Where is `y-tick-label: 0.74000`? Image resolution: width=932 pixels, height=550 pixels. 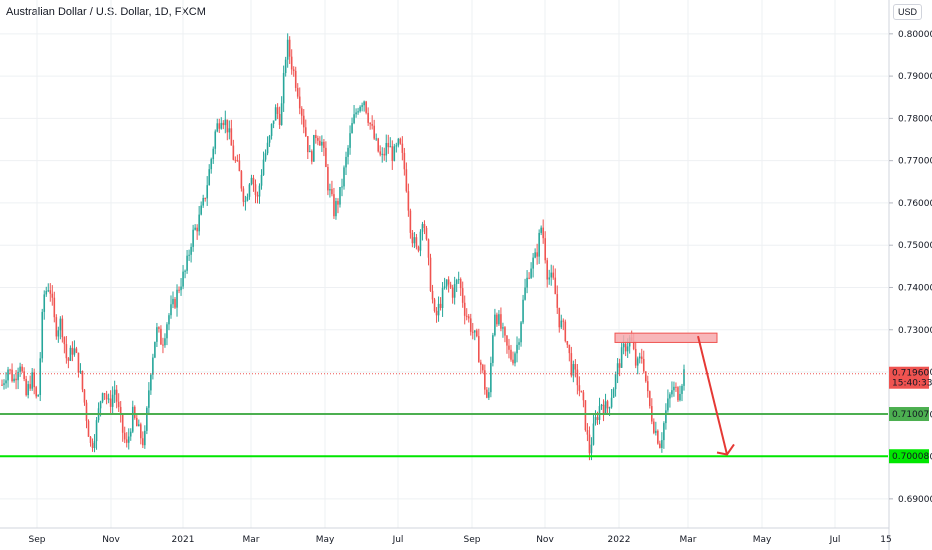
y-tick-label: 0.74000 is located at coordinates (915, 288).